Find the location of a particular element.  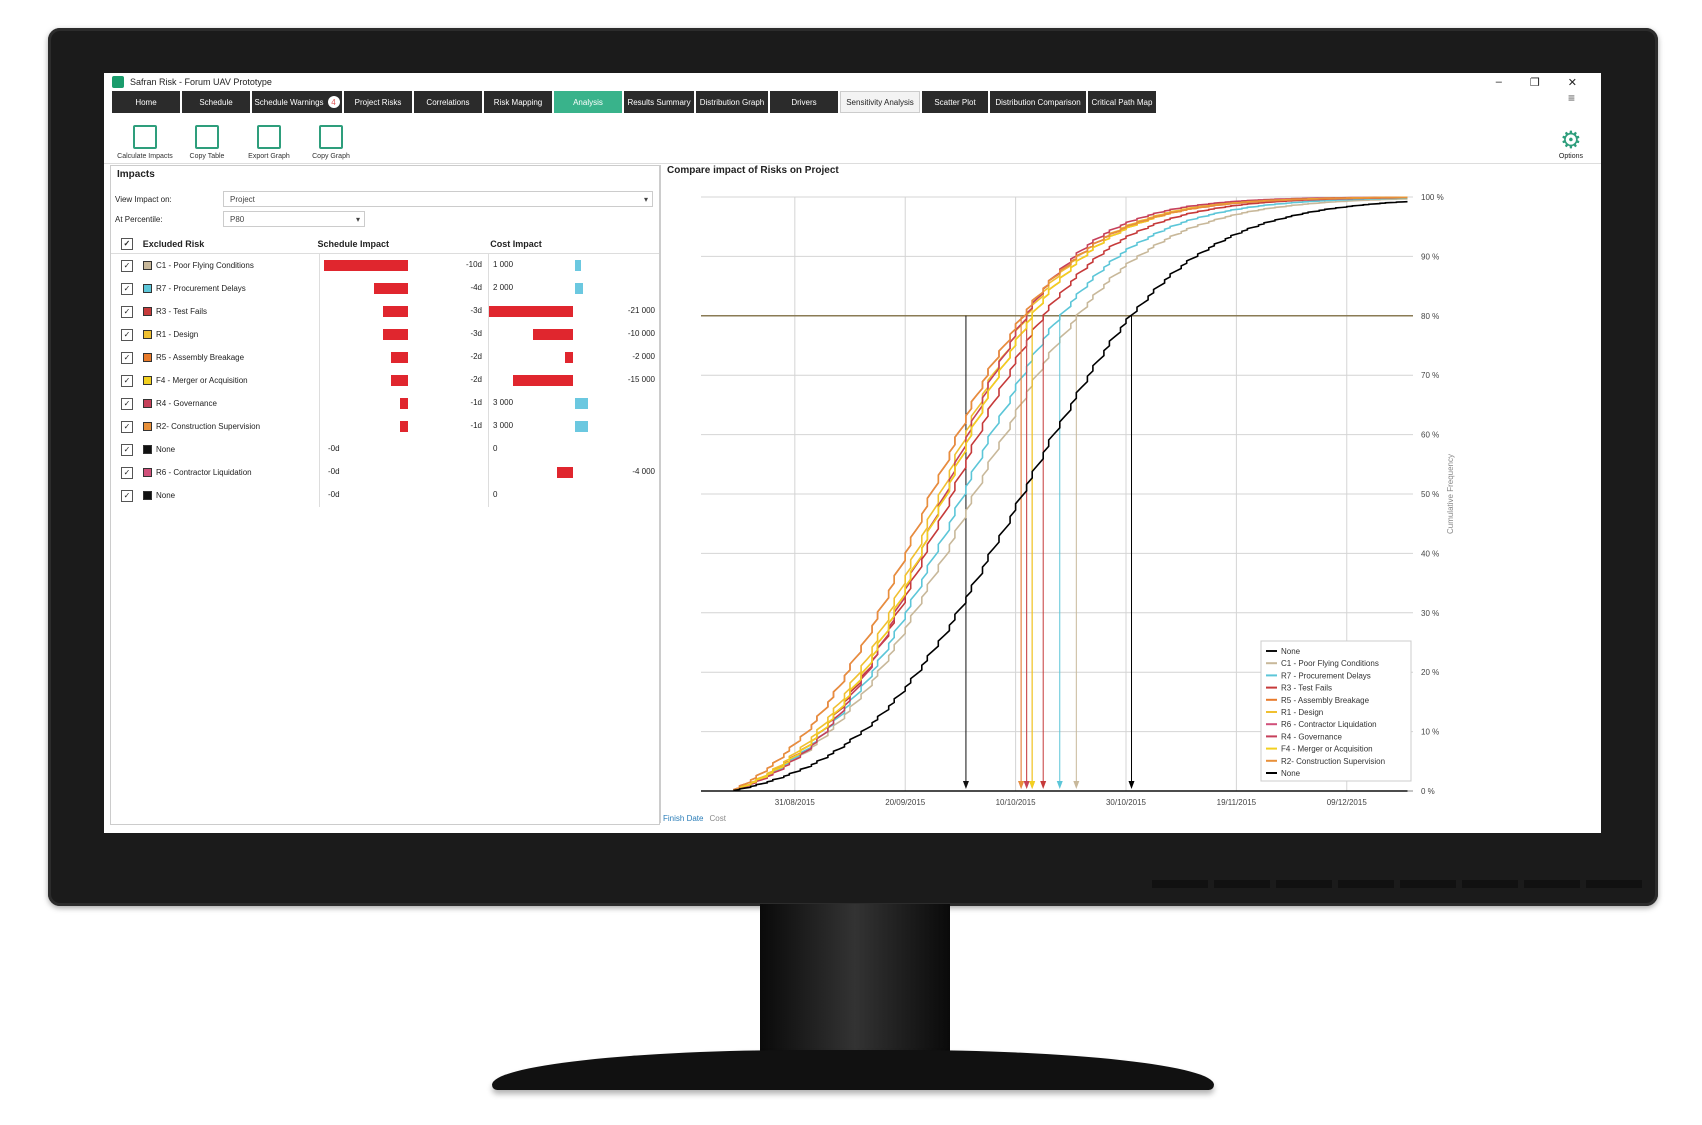

tab-label: Distribution Comparison is located at coordinates (1038, 102).